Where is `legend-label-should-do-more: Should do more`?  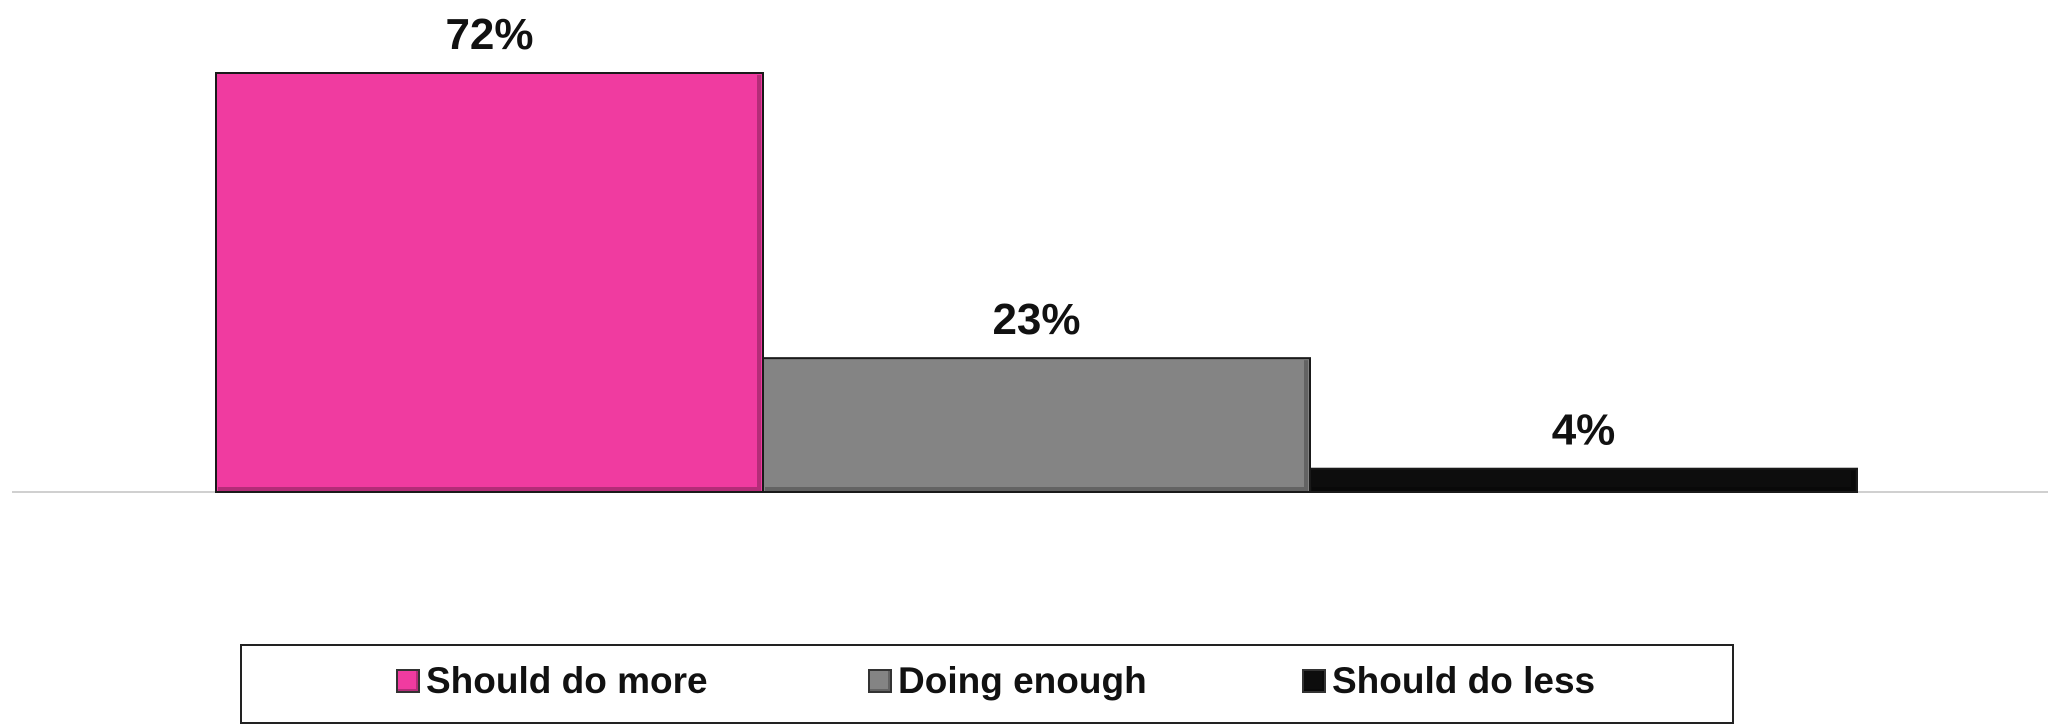
legend-label-should-do-more: Should do more is located at coordinates (567, 680).